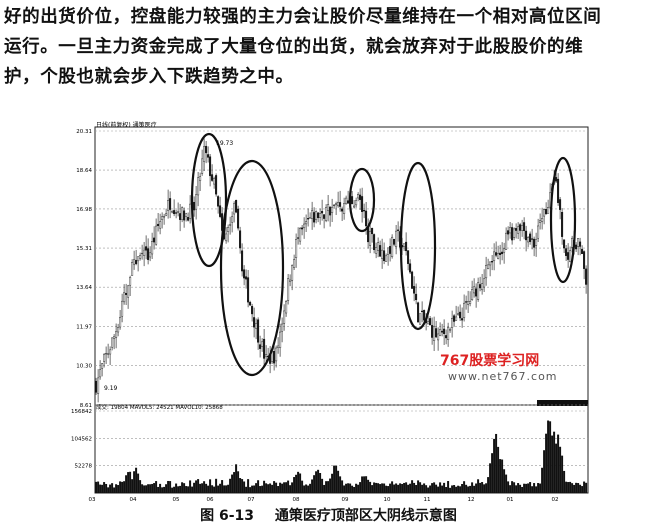 The width and height of the screenshot is (657, 529). What do you see at coordinates (499, 366) in the screenshot?
I see `watermark: 767股票学习网 www.net767.com` at bounding box center [499, 366].